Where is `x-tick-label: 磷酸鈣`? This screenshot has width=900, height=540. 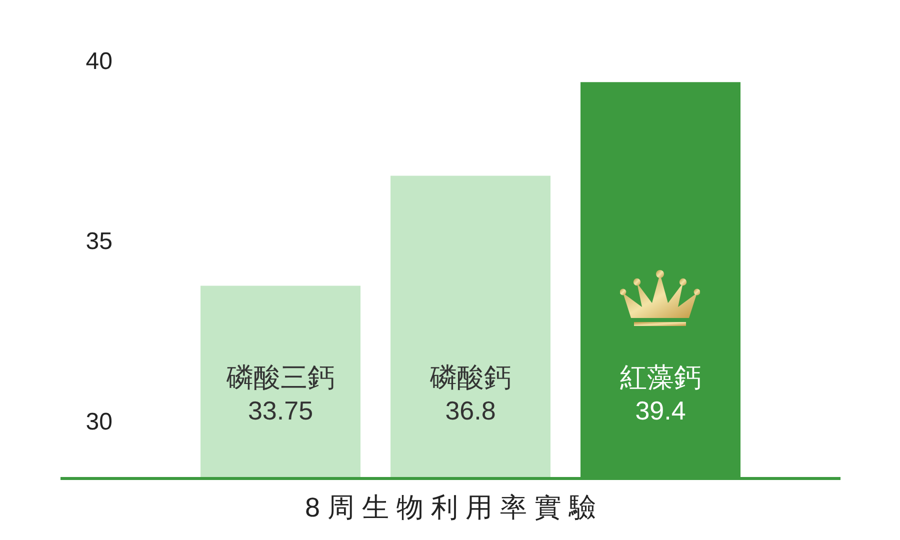
x-tick-label: 磷酸鈣 is located at coordinates (470, 377).